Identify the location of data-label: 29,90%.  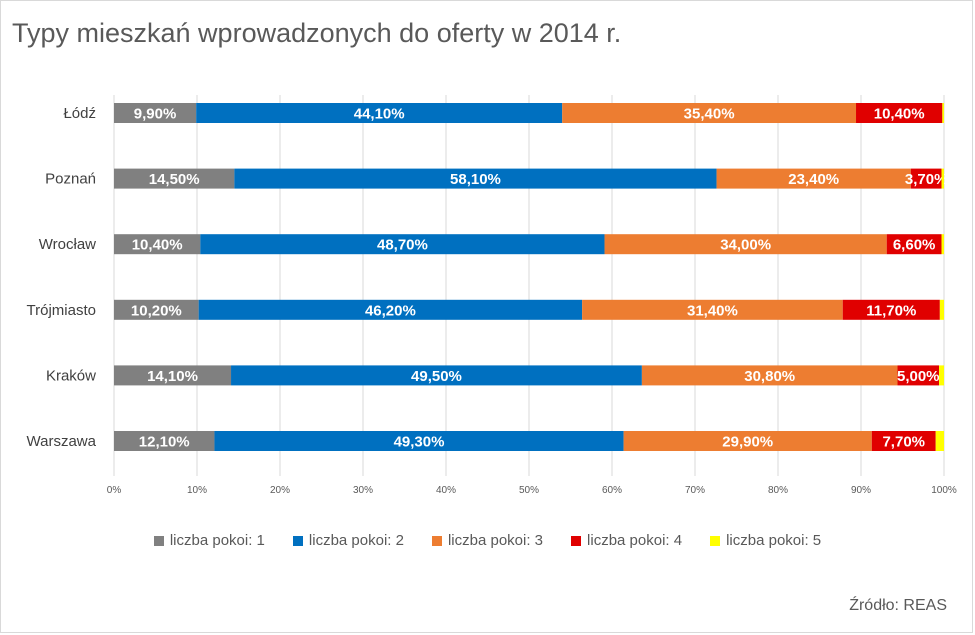
(747, 442).